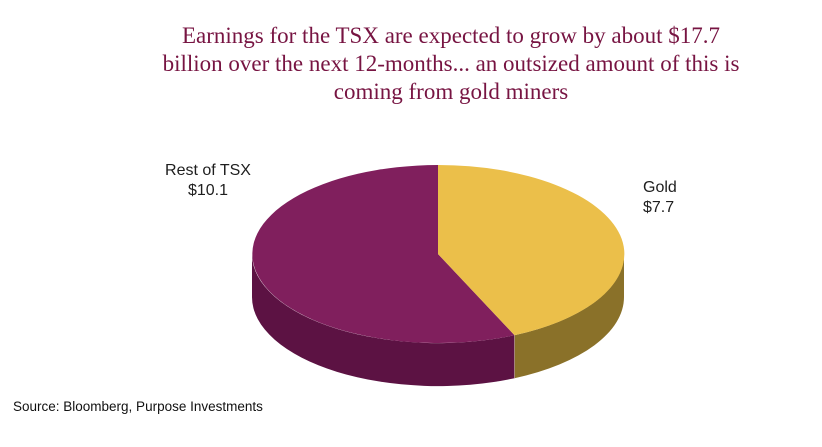  I want to click on slice-label-rest-of-tsx-value: $10.1, so click(208, 190).